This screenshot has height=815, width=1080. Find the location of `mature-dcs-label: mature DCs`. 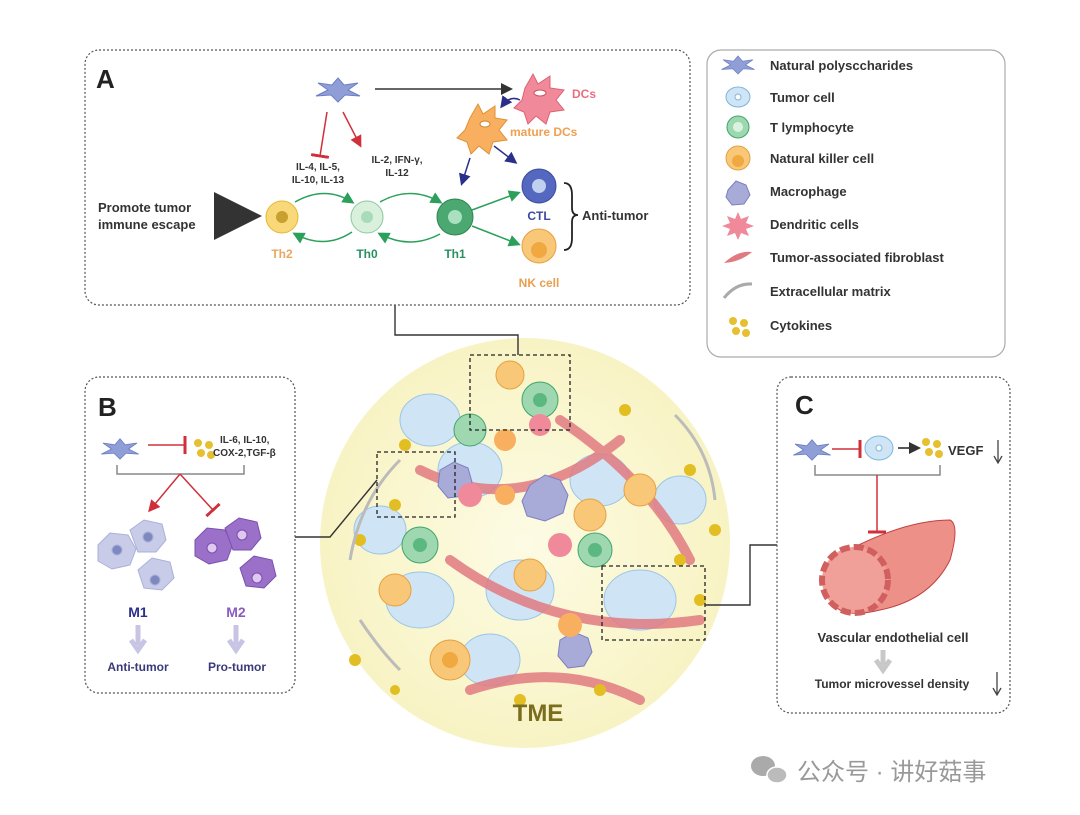

mature-dcs-label: mature DCs is located at coordinates (544, 132).